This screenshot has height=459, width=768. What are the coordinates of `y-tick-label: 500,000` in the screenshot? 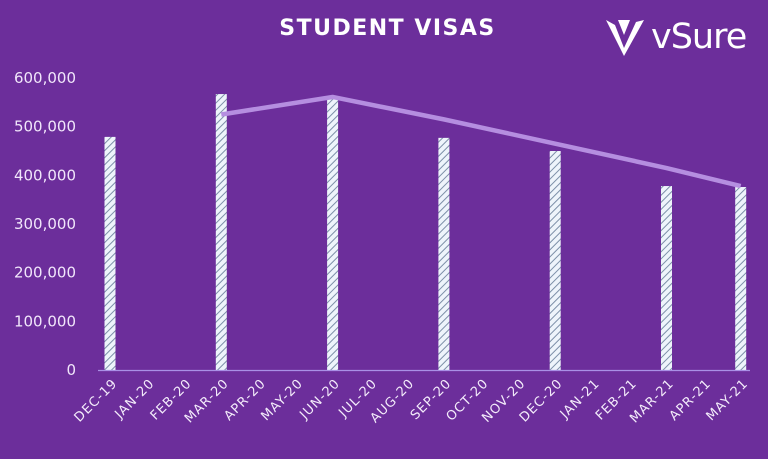 It's located at (45, 127).